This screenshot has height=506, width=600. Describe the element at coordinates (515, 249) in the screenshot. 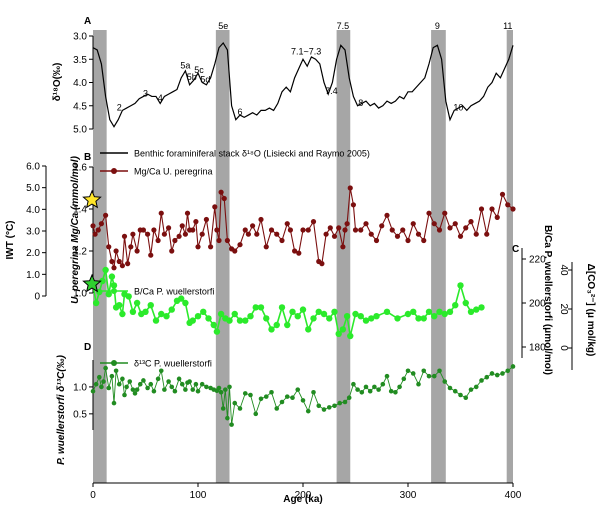

I see `panel-letter-c: C` at that location.